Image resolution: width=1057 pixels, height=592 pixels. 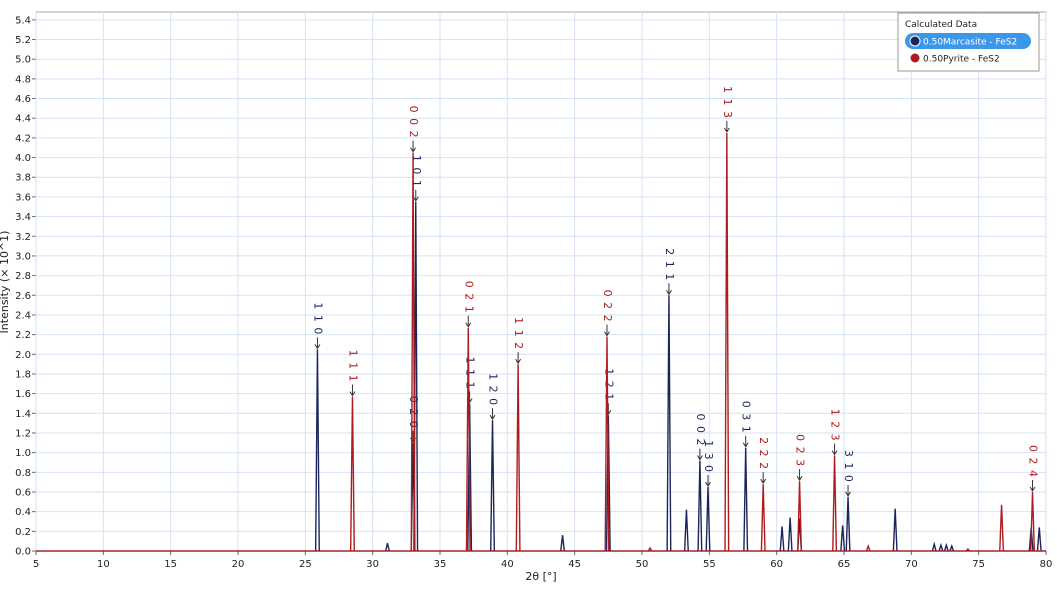 What do you see at coordinates (23, 276) in the screenshot?
I see `y-tick-label: 2.8` at bounding box center [23, 276].